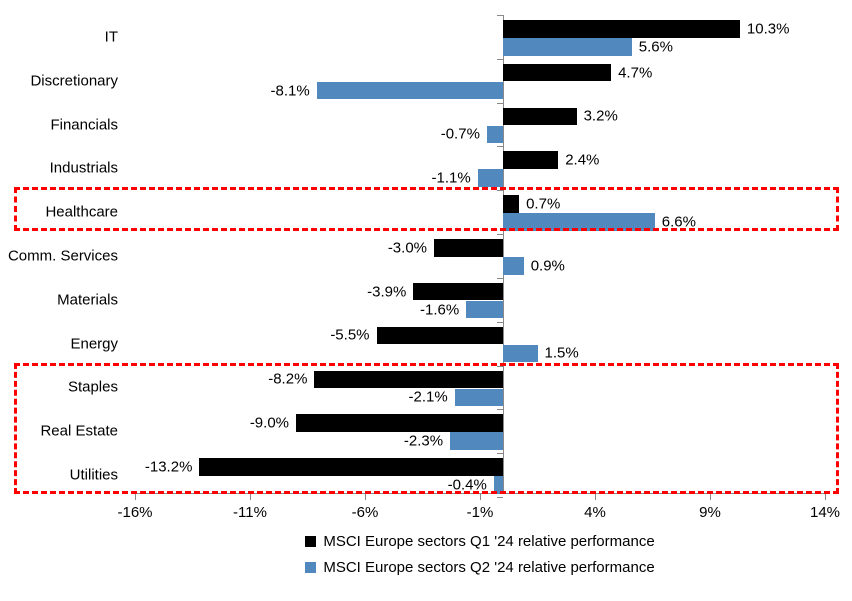 This screenshot has width=852, height=601. Describe the element at coordinates (365, 512) in the screenshot. I see `x-axis-tick-label: -6%` at that location.